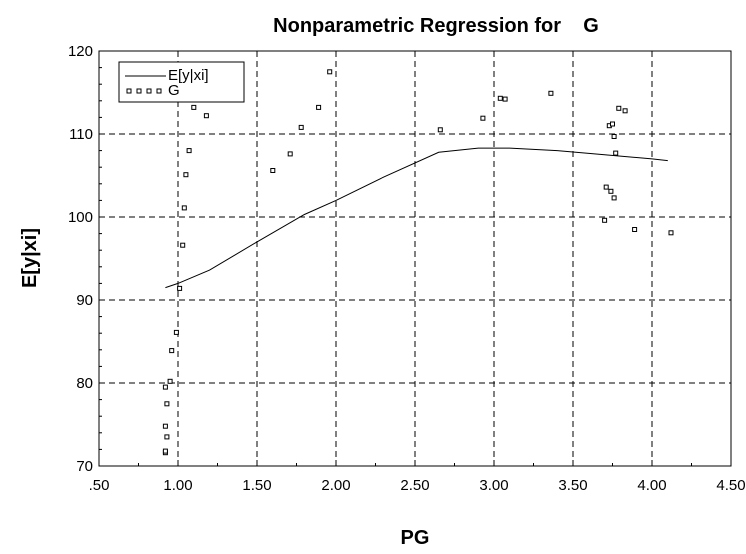 This screenshot has width=746, height=554. Describe the element at coordinates (84, 383) in the screenshot. I see `y-tick-label: 80` at that location.